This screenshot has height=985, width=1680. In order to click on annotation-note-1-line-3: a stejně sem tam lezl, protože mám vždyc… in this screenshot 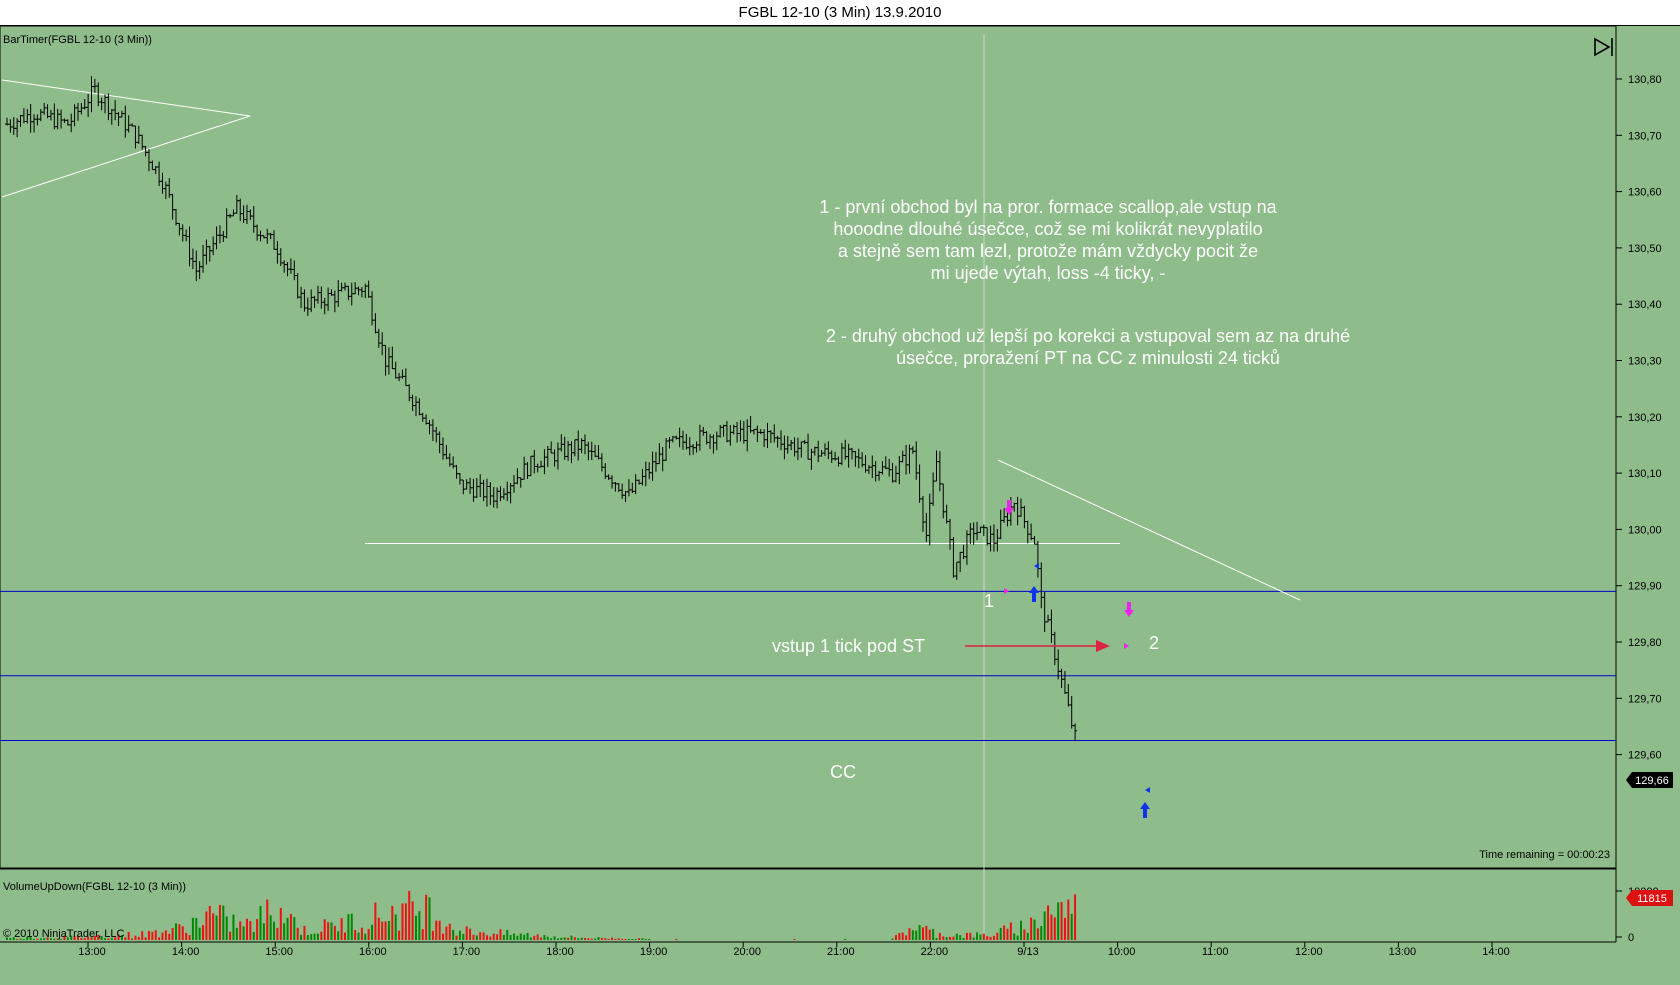, I will do `click(1048, 251)`.